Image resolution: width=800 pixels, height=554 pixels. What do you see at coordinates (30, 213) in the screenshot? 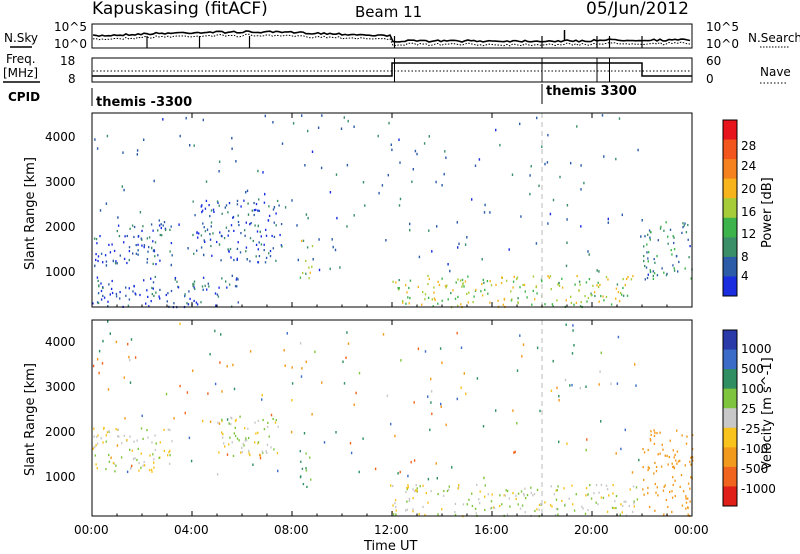
I see `power-ylabel: Slant Range [km]` at bounding box center [30, 213].